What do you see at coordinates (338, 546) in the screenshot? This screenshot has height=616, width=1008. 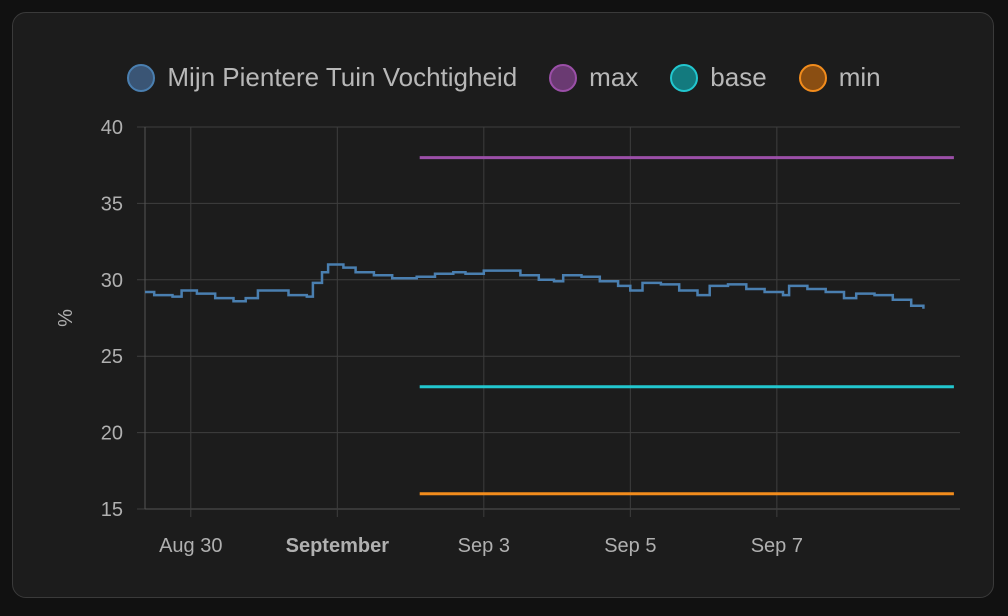 I see `x-tick-label: September` at bounding box center [338, 546].